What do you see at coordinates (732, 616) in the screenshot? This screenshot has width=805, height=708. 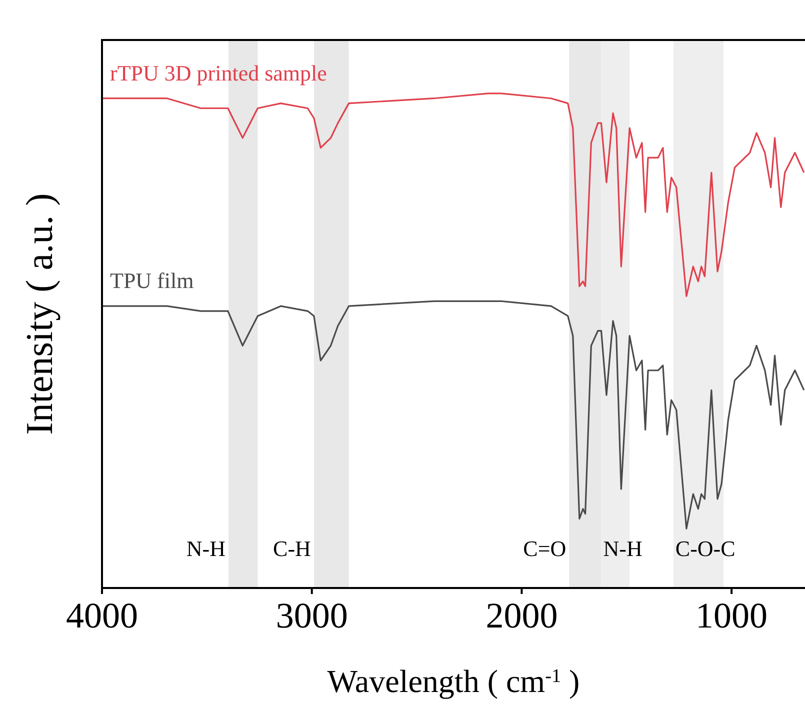 I see `x-tick-label: 1000` at bounding box center [732, 616].